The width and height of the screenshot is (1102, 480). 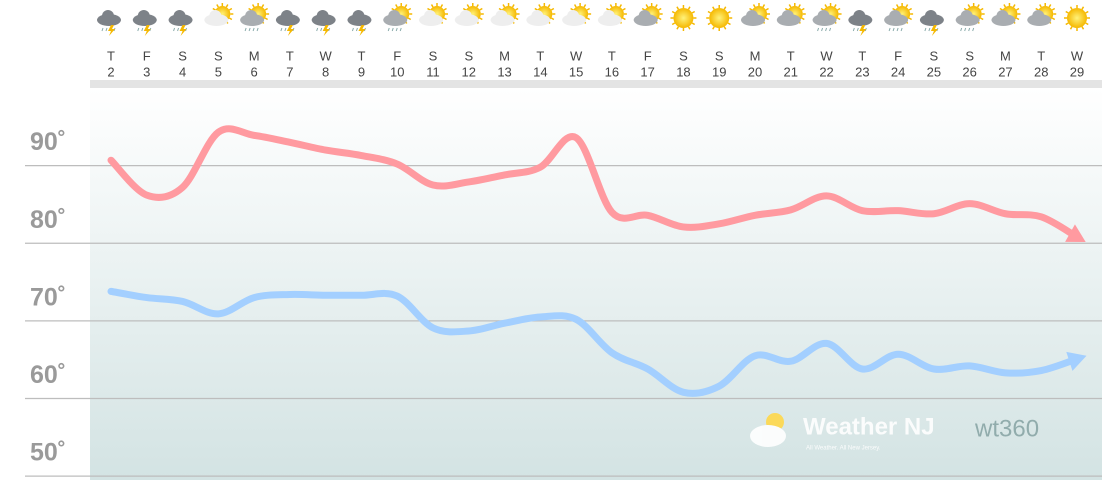 What do you see at coordinates (469, 71) in the screenshot?
I see `x-tick-date: 12` at bounding box center [469, 71].